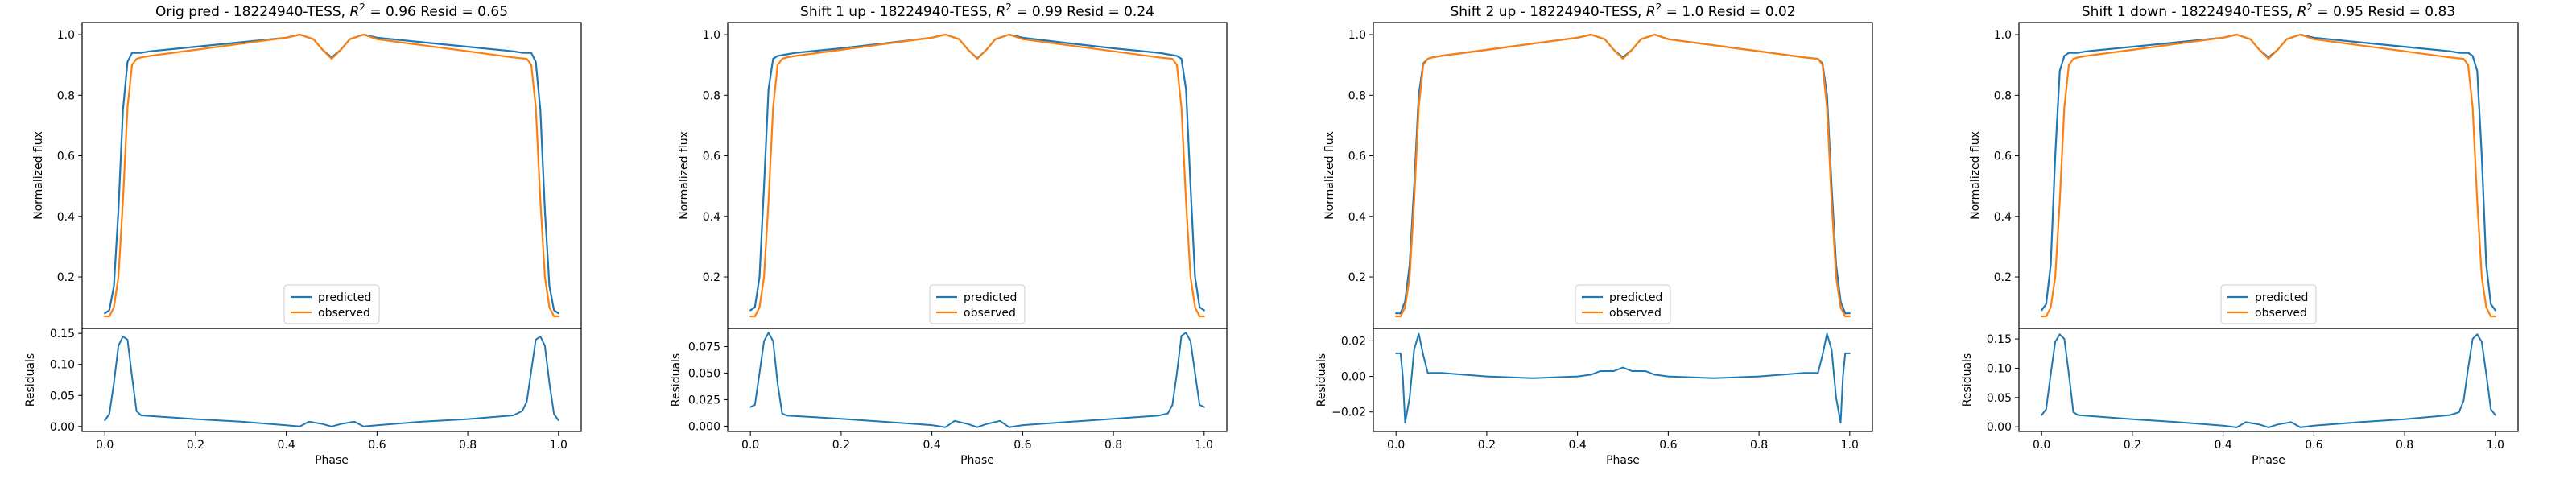 The width and height of the screenshot is (2576, 483). I want to click on residual-y-tick-label: 0.000, so click(704, 426).